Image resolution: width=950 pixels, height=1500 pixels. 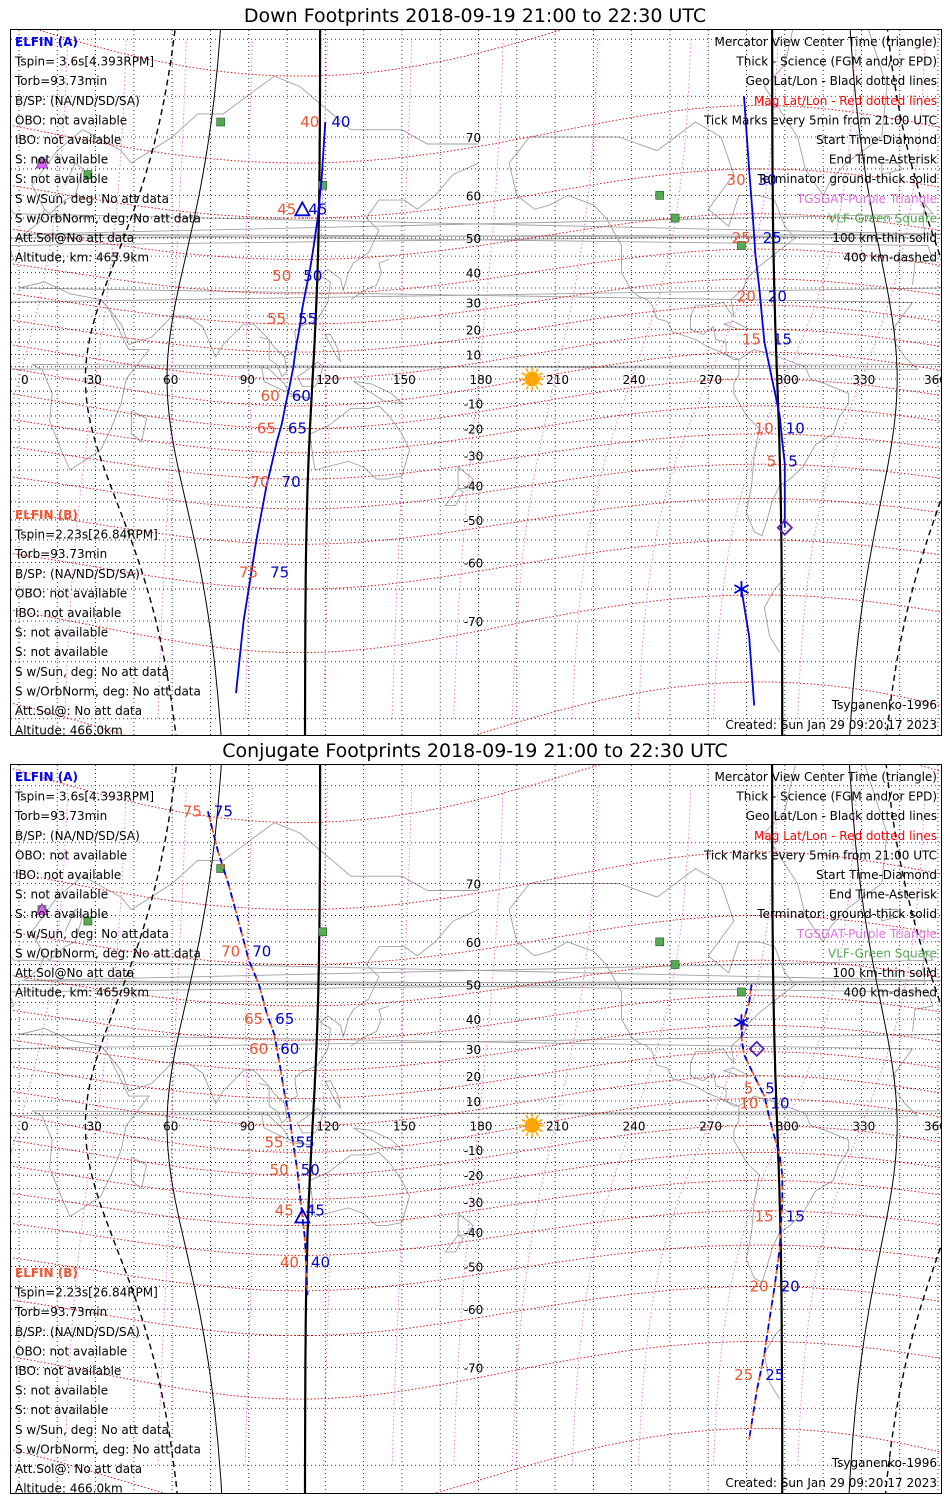 What do you see at coordinates (71, 1351) in the screenshot?
I see `elfin-b-info-line: OBO: not available` at bounding box center [71, 1351].